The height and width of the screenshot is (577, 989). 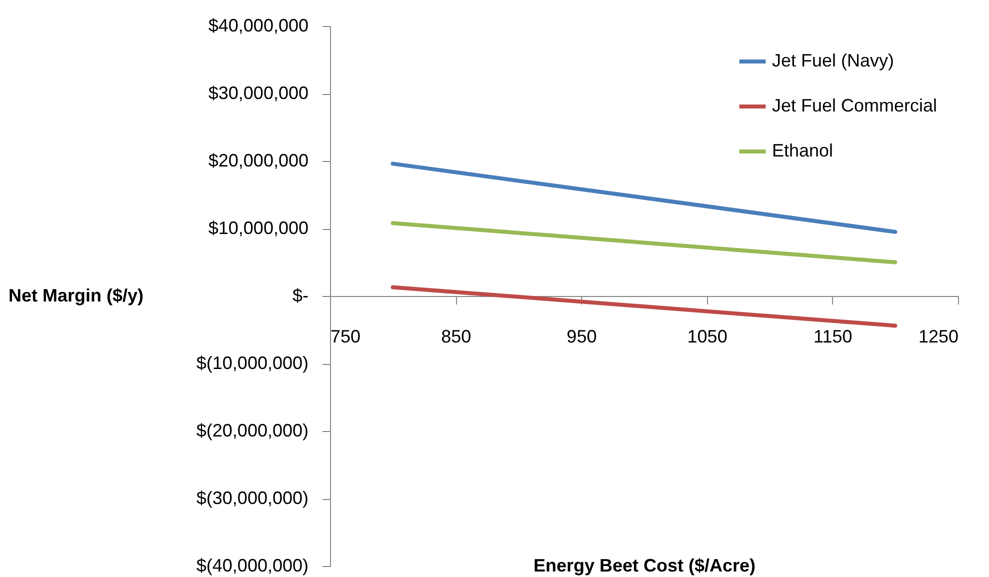 I want to click on x-tick-label: 850, so click(x=456, y=336).